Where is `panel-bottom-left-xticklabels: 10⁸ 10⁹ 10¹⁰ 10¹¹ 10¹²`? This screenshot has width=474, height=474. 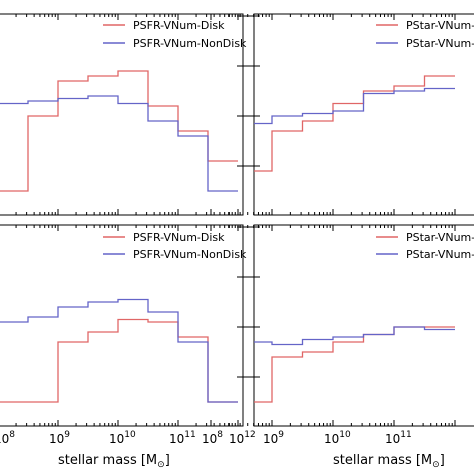
panel-bottom-left-xticklabels: 10⁸ 10⁹ 10¹⁰ 10¹¹ 10¹² is located at coordinates (128, 438).